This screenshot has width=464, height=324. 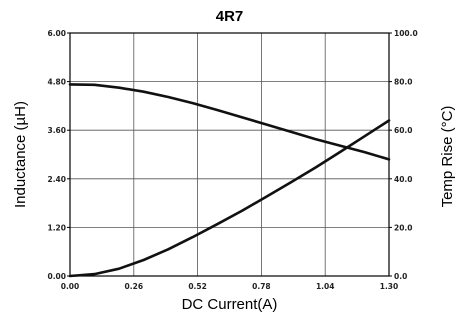 What do you see at coordinates (406, 33) in the screenshot?
I see `y2-tick-label: 100.0` at bounding box center [406, 33].